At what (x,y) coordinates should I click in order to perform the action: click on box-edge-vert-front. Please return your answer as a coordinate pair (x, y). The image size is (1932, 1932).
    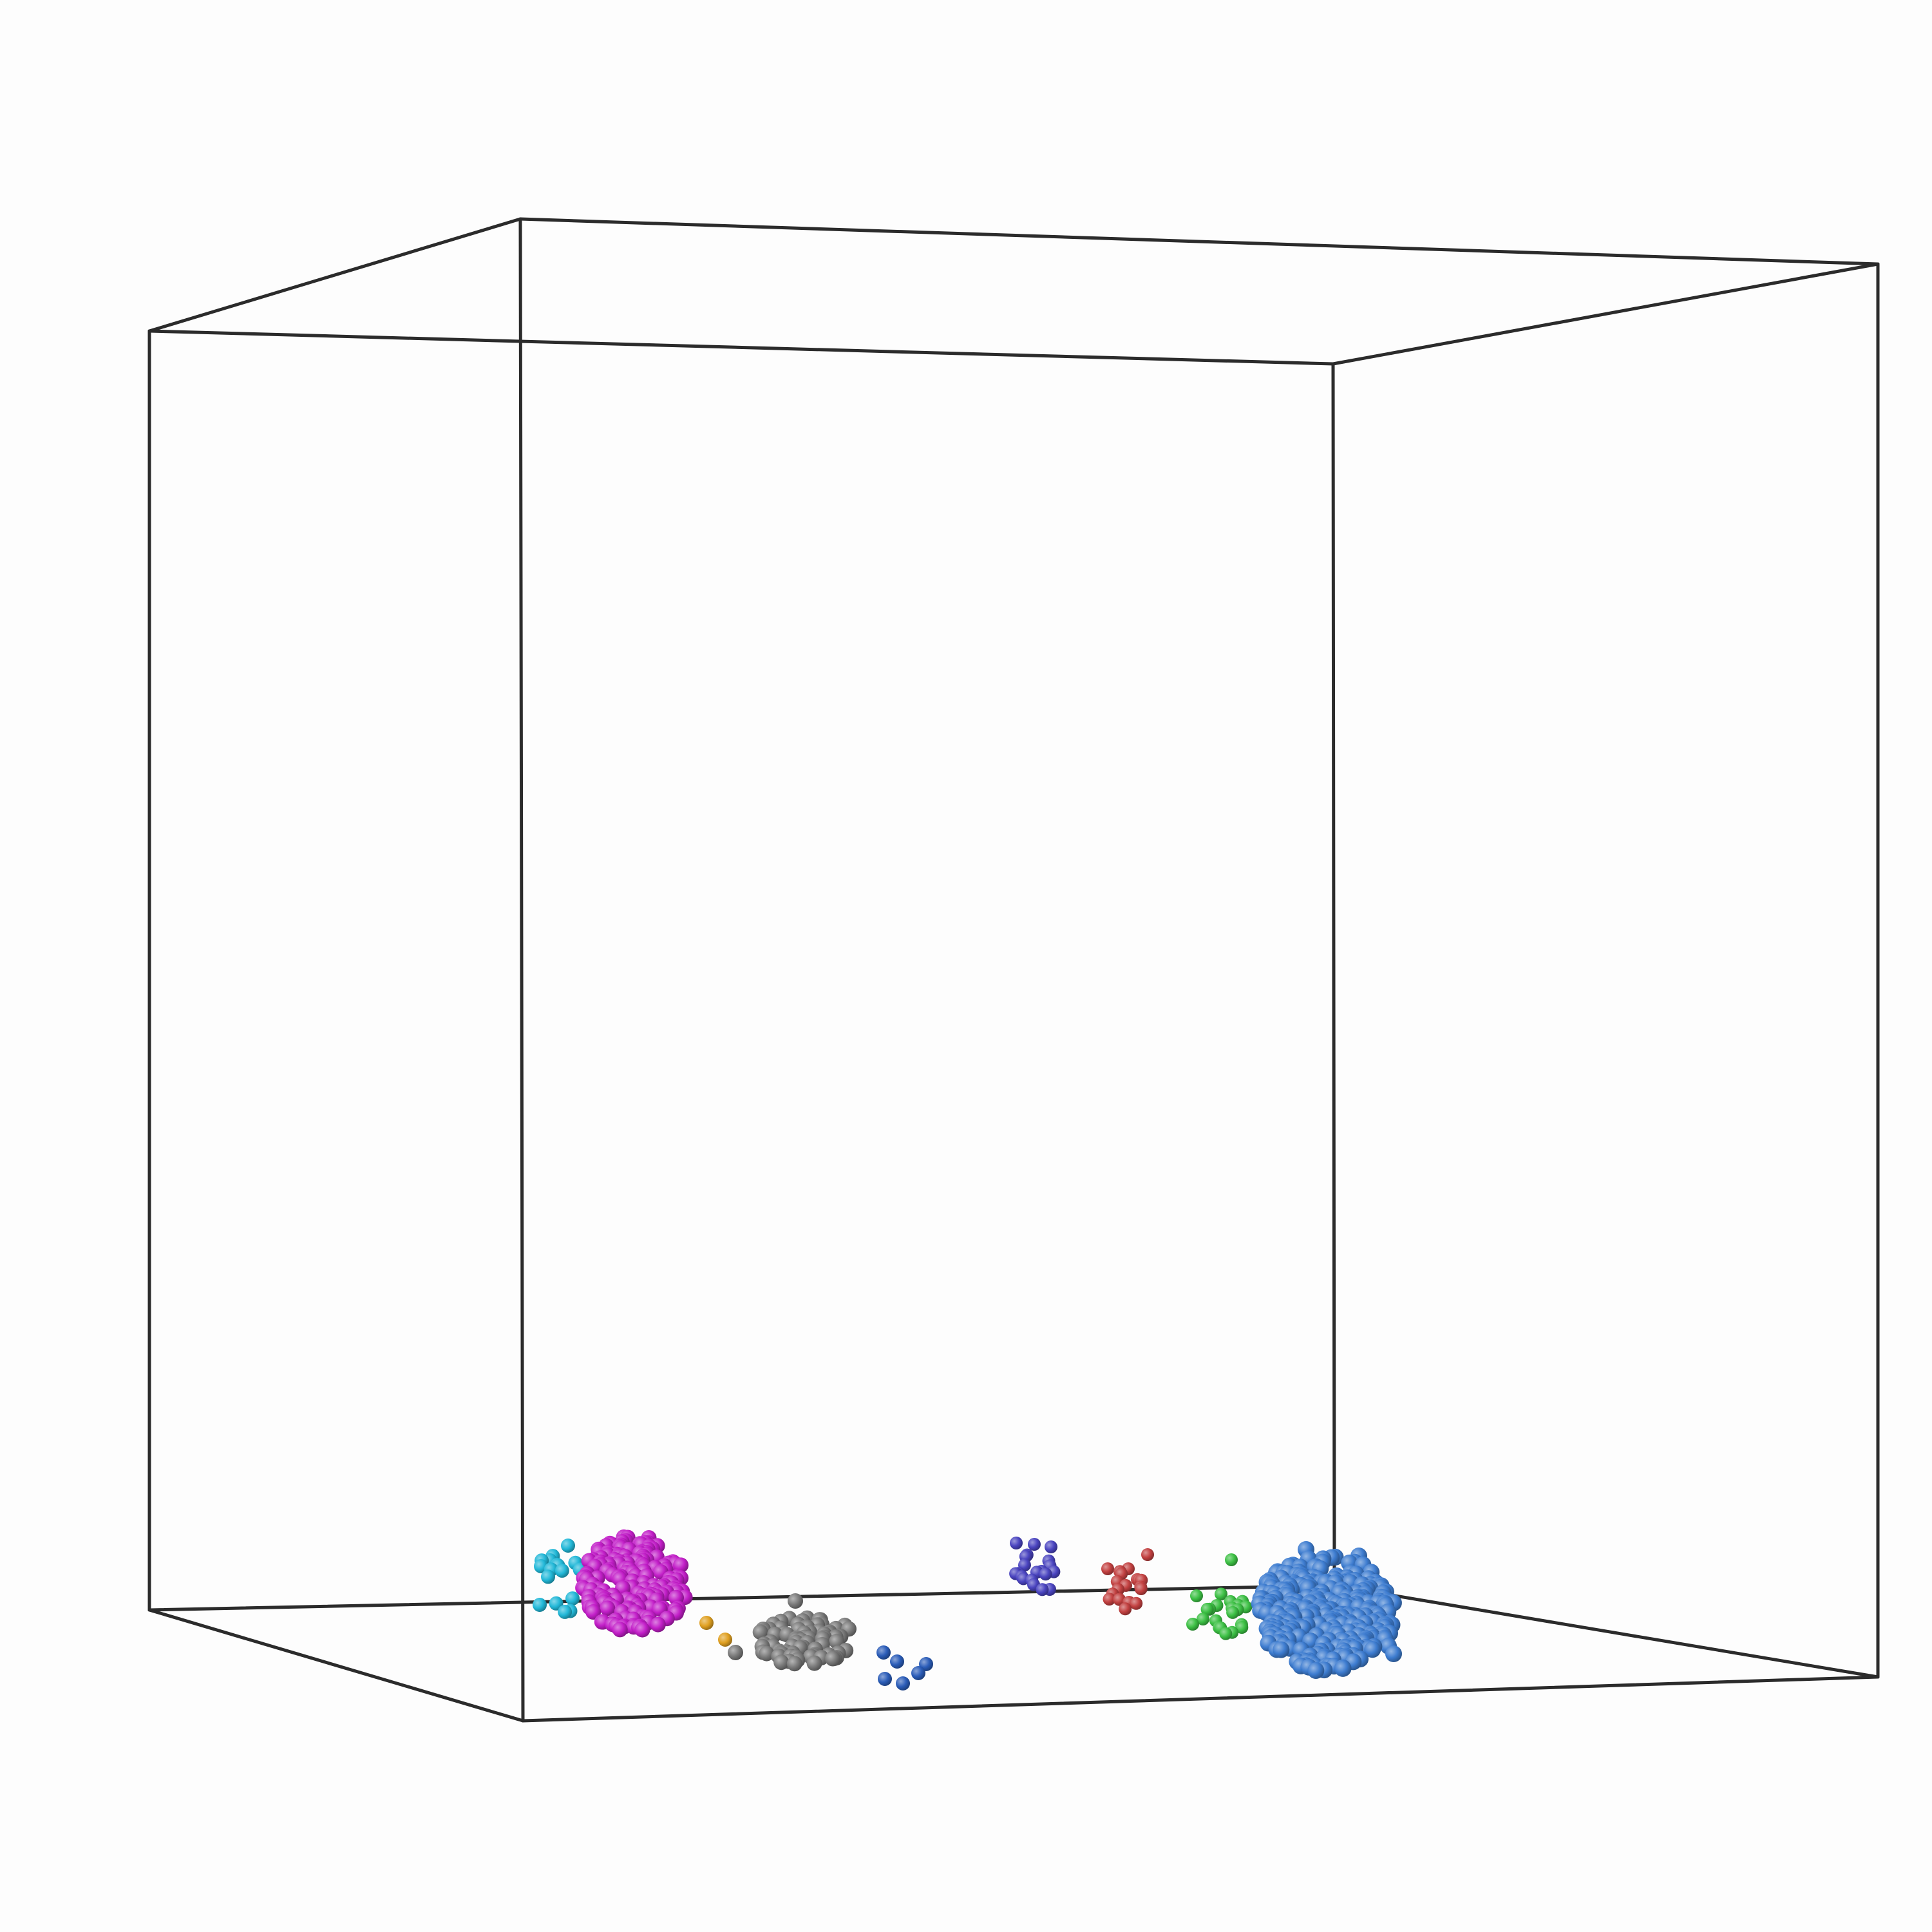
    Looking at the image, I should click on (1333, 975).